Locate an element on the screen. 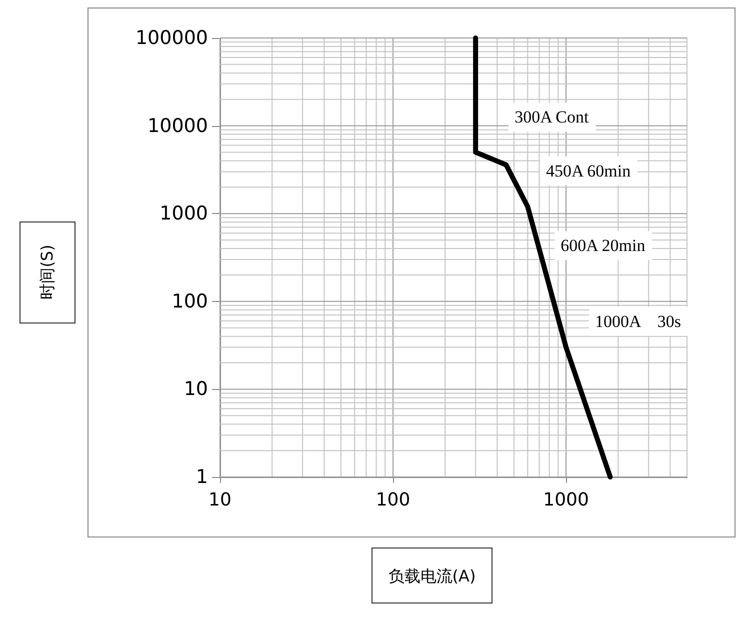 The width and height of the screenshot is (750, 618). annotation: 1000A 30s is located at coordinates (638, 321).